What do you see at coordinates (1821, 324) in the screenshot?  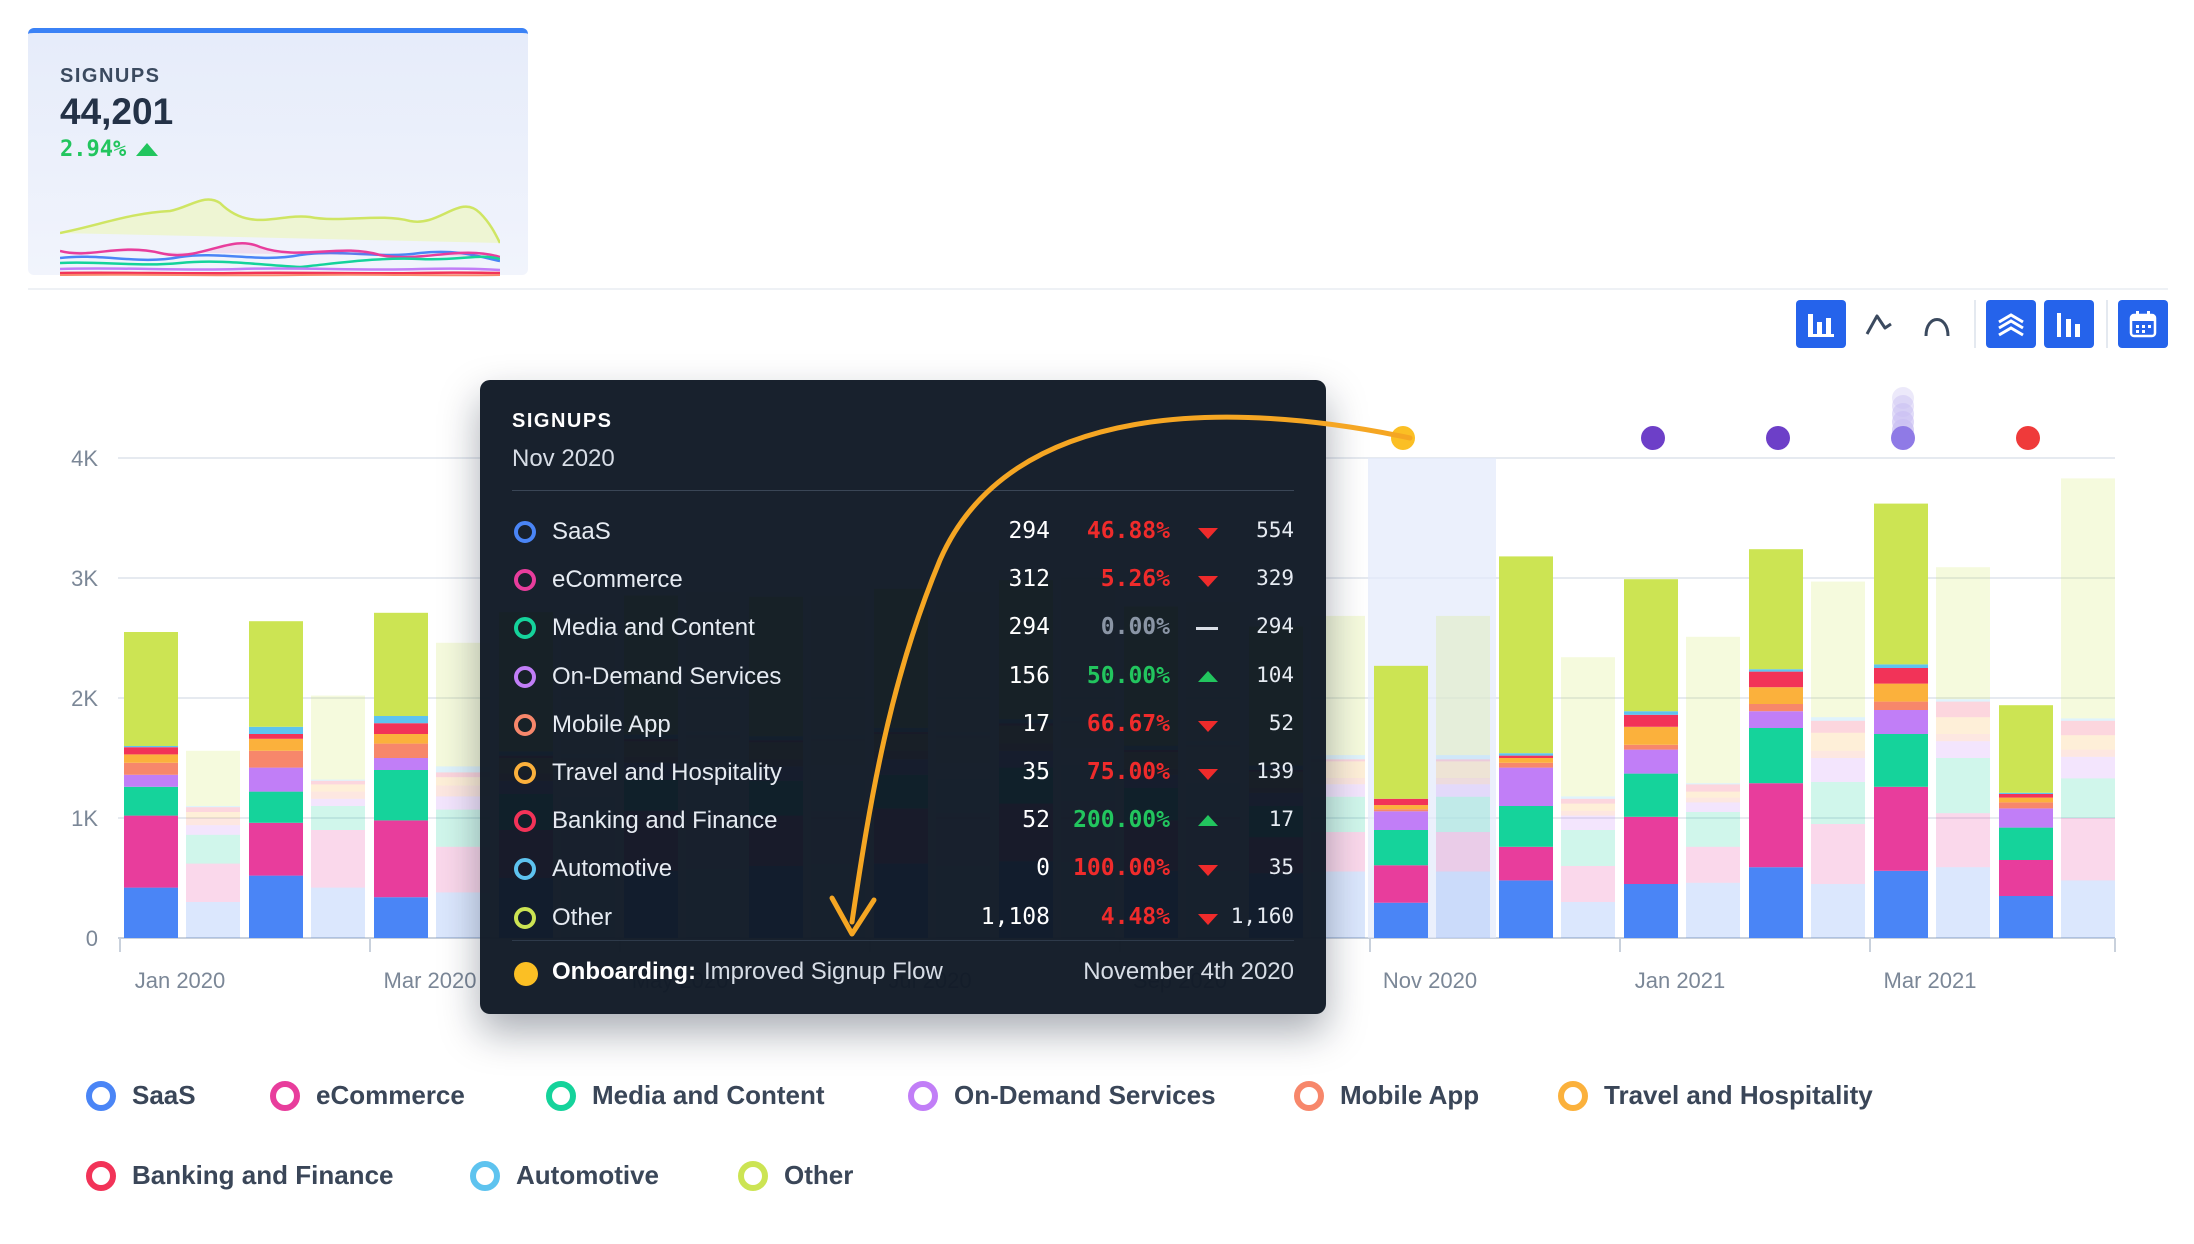 I see `bar-chart-button` at bounding box center [1821, 324].